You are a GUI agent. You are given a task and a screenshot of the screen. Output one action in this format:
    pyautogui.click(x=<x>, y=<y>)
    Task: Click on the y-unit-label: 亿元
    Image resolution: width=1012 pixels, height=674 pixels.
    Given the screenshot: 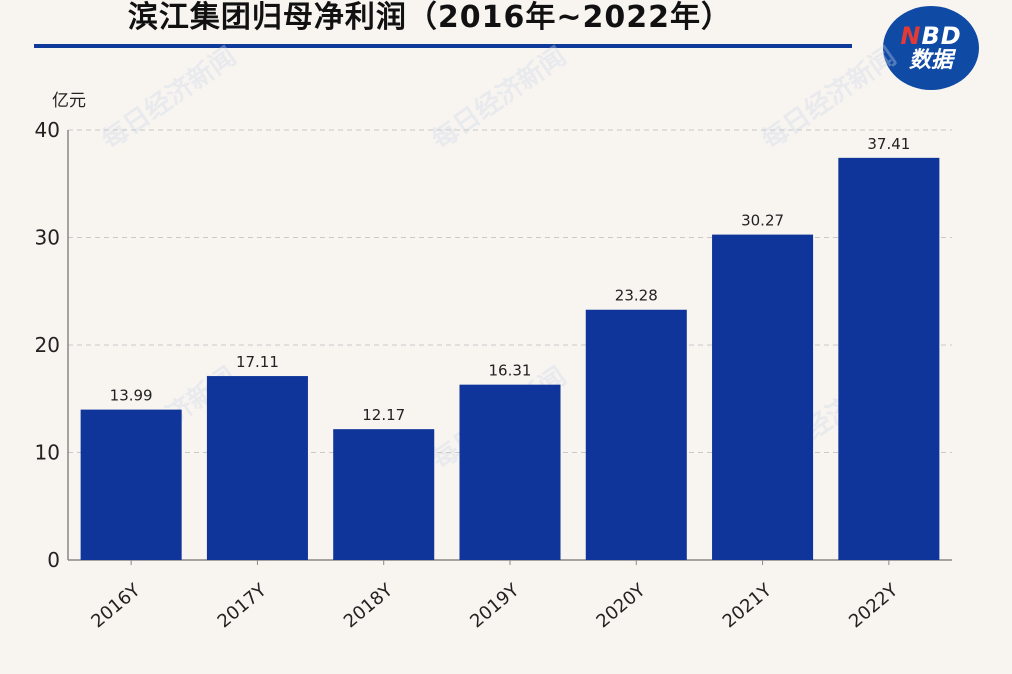 What is the action you would take?
    pyautogui.click(x=69, y=101)
    